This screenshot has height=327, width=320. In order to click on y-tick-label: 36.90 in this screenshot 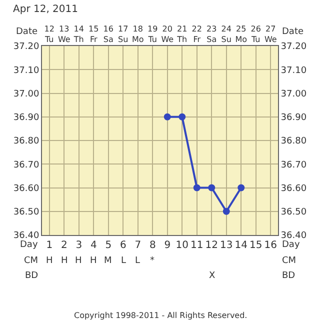, I will do `click(26, 118)`.